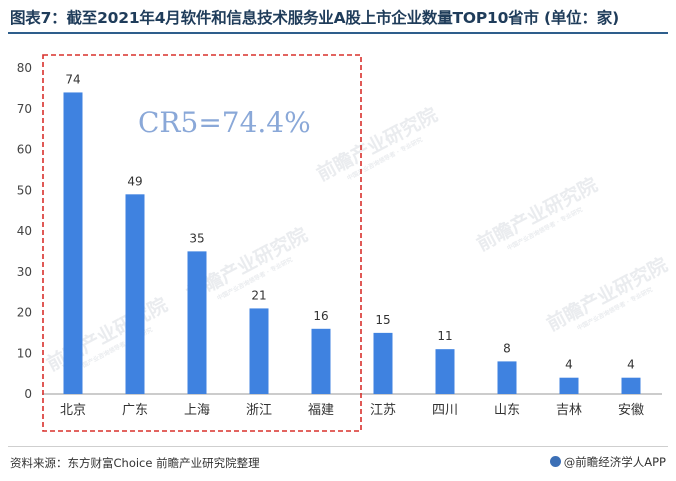 The width and height of the screenshot is (676, 481). Describe the element at coordinates (72, 79) in the screenshot. I see `bar-value-label: 74` at that location.